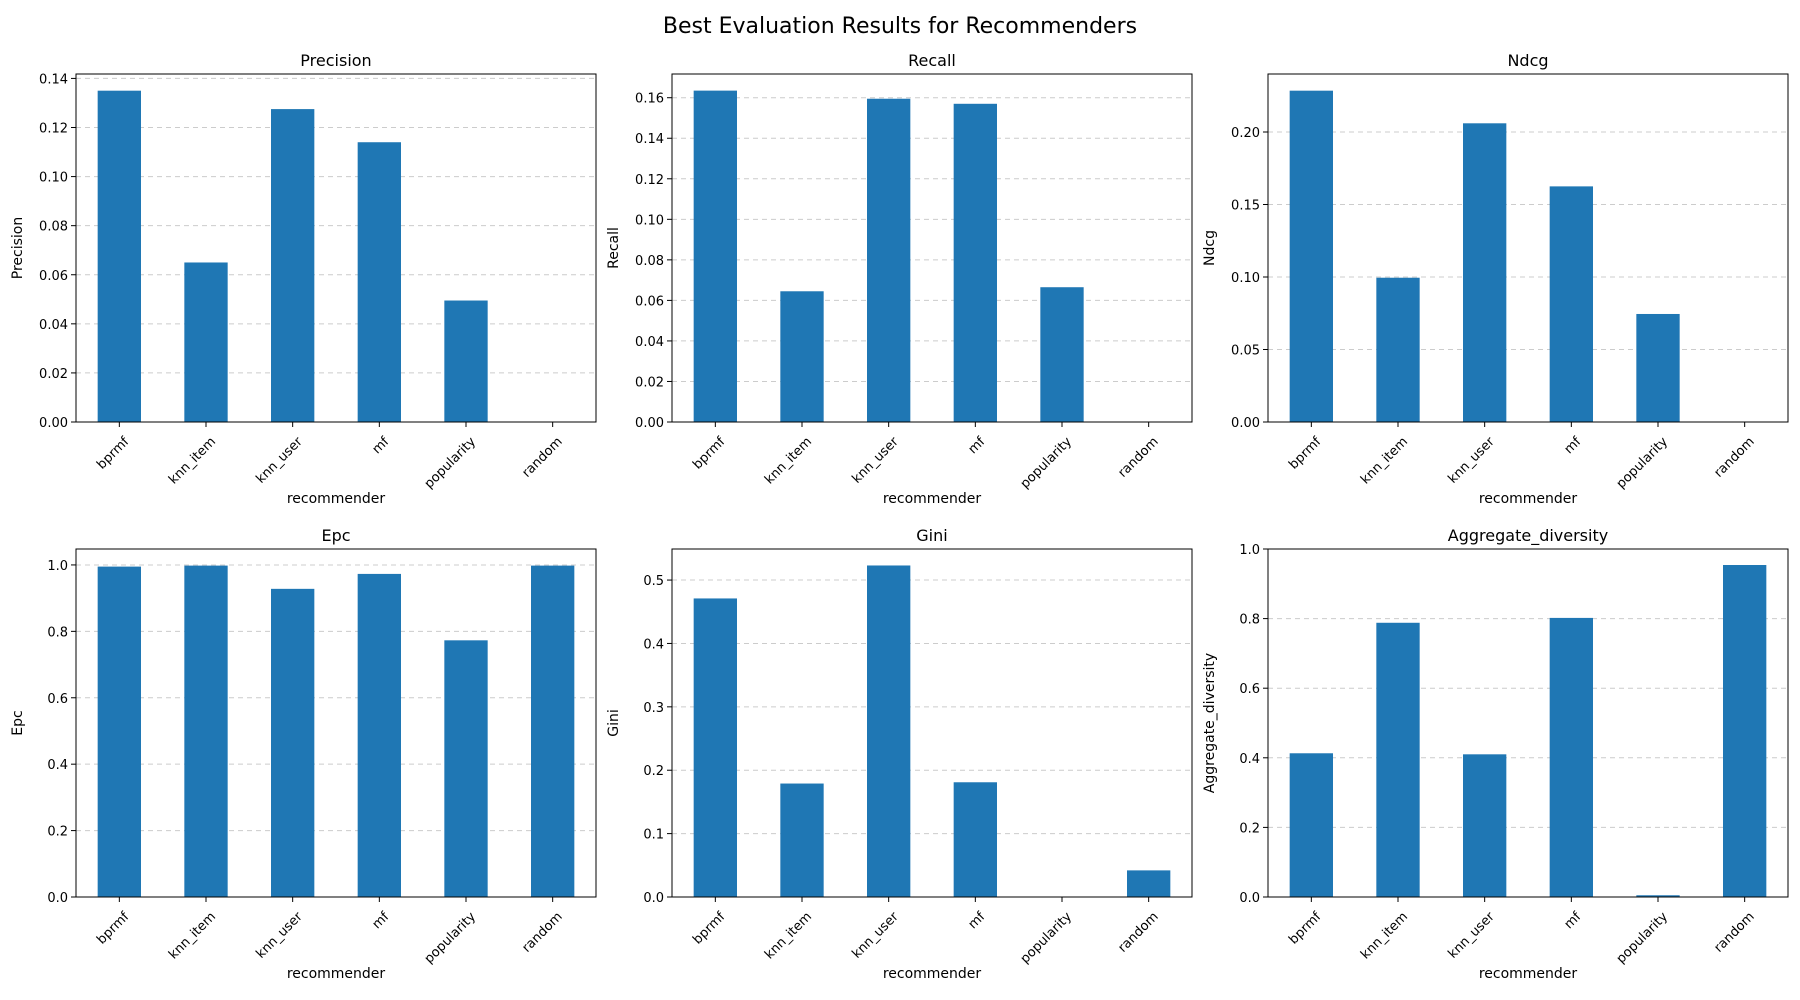 The image size is (1800, 1000). I want to click on subplot-title: Recall, so click(932, 60).